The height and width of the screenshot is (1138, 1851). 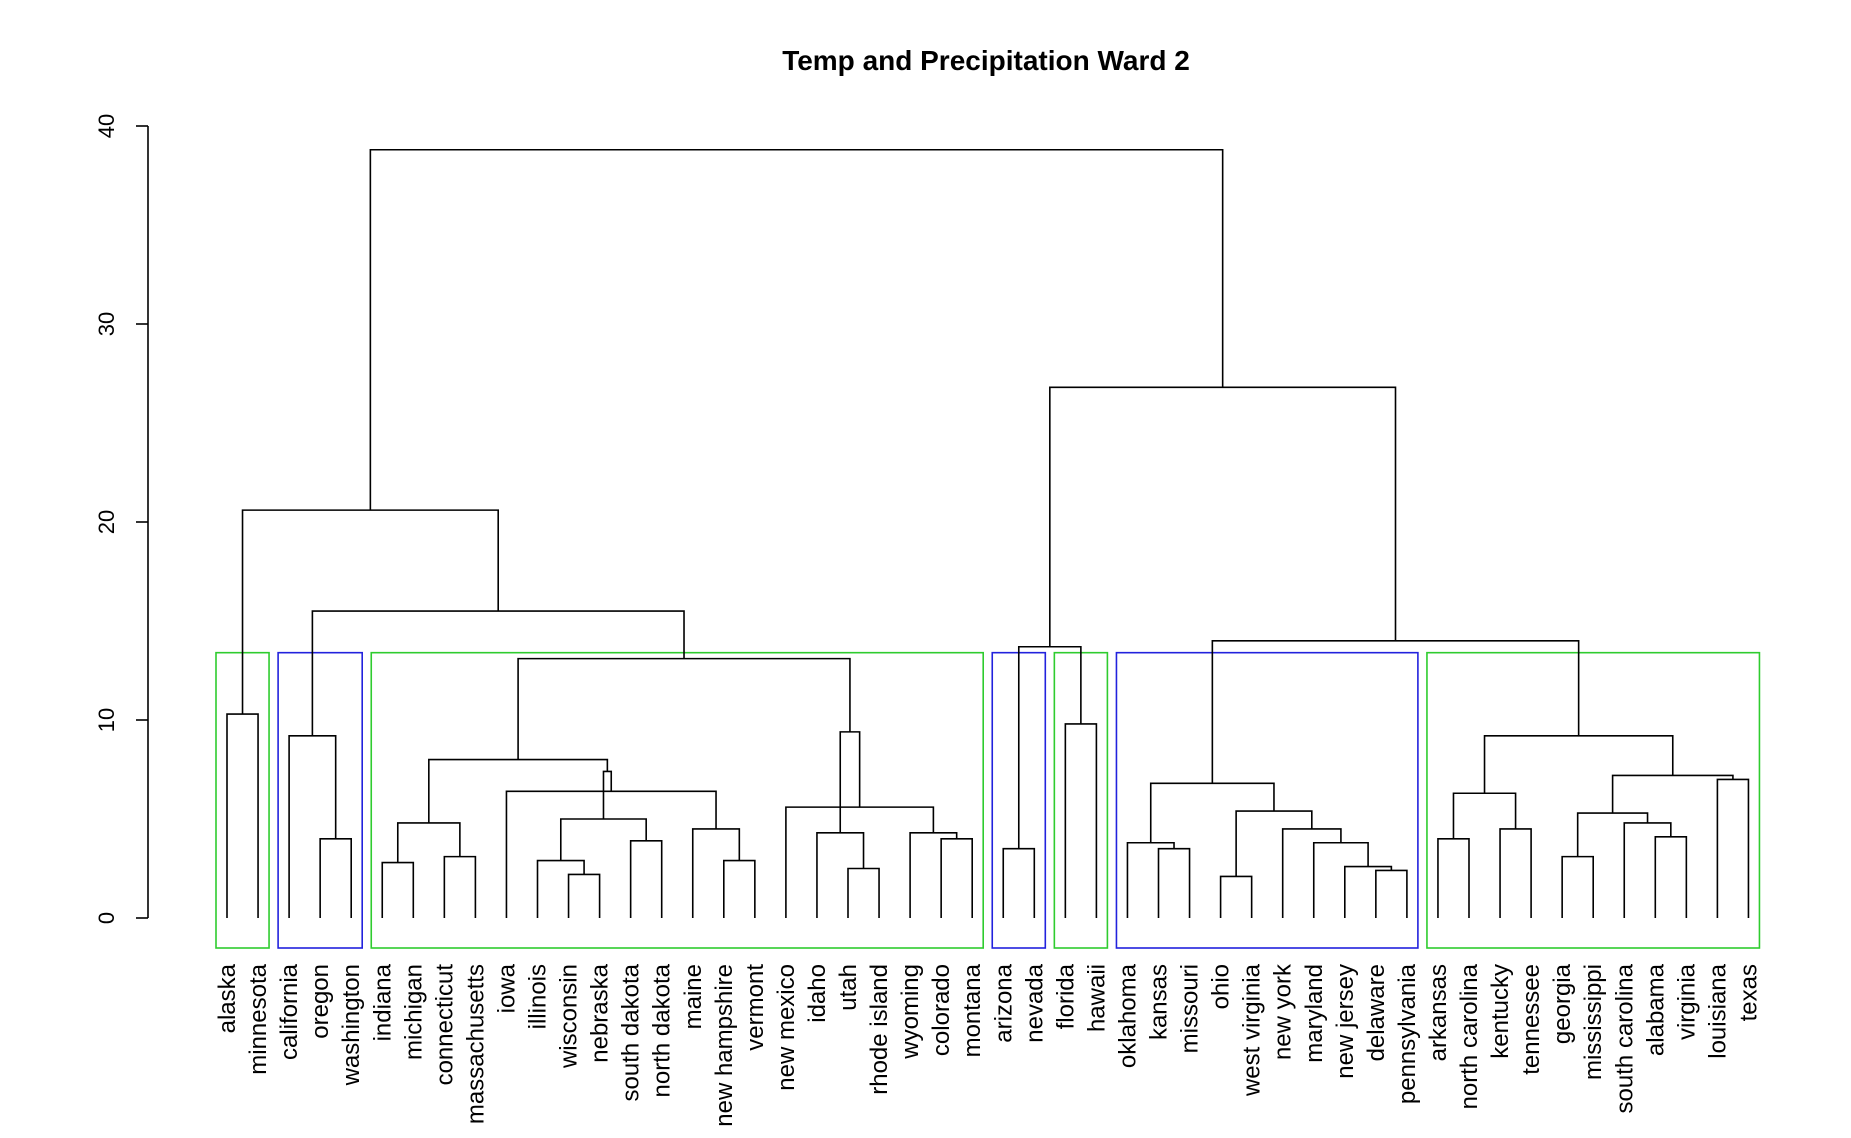 What do you see at coordinates (1314, 1013) in the screenshot?
I see `leaf-label: maryland` at bounding box center [1314, 1013].